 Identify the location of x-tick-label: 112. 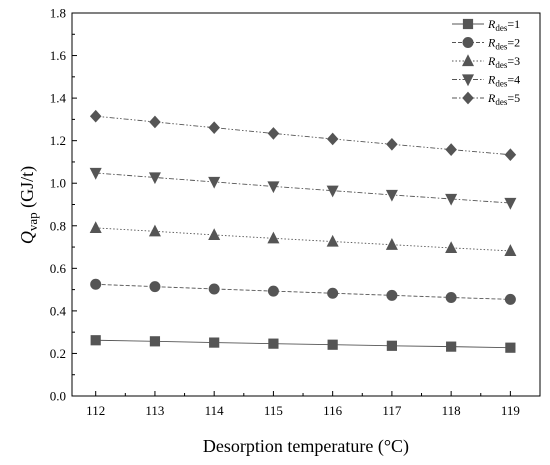
(95, 410).